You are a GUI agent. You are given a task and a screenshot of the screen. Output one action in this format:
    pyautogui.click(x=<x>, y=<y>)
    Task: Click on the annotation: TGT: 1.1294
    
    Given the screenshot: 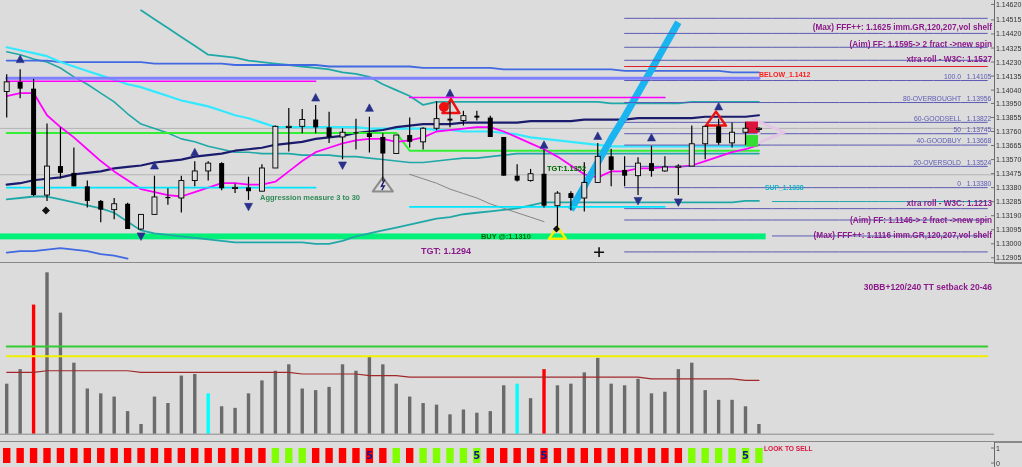 What is the action you would take?
    pyautogui.click(x=446, y=251)
    